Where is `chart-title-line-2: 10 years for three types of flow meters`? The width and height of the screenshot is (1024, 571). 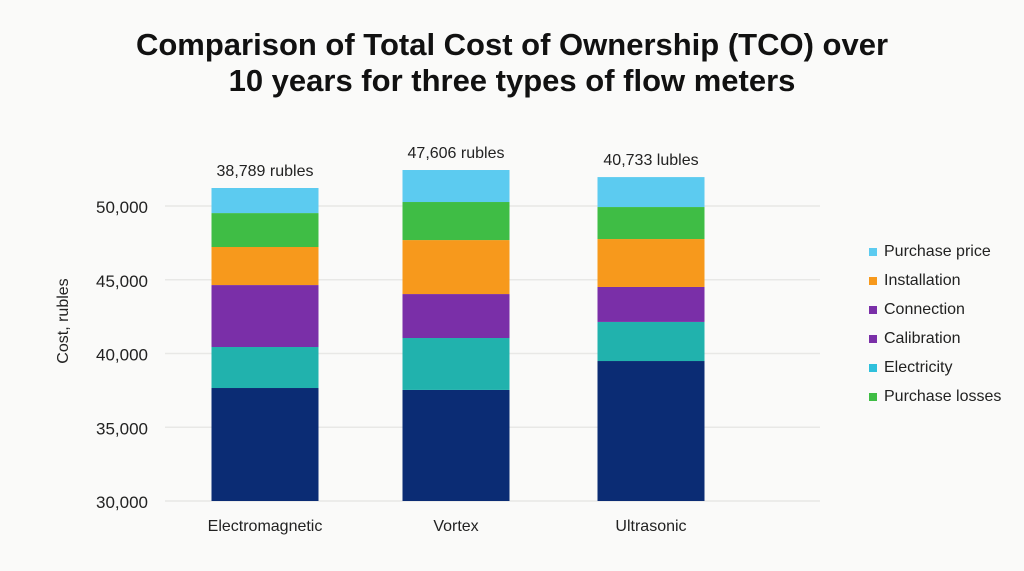 chart-title-line-2: 10 years for three types of flow meters is located at coordinates (512, 80).